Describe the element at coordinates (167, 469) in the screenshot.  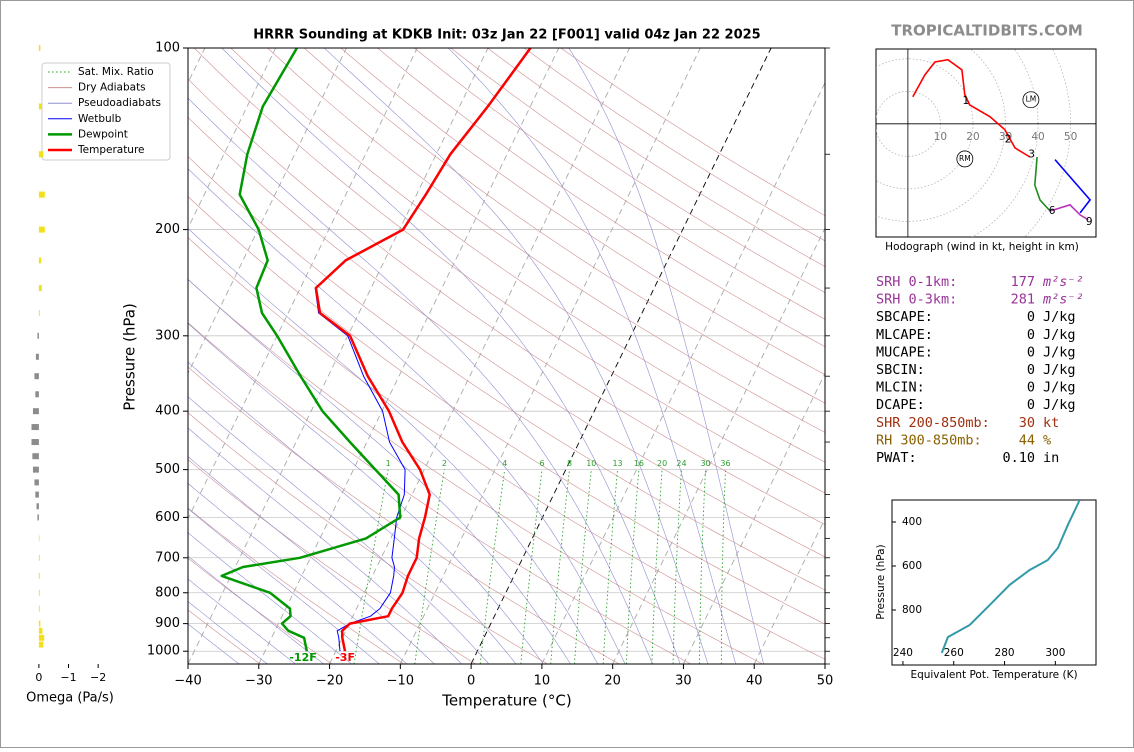
I see `y-tick-label: 500` at that location.